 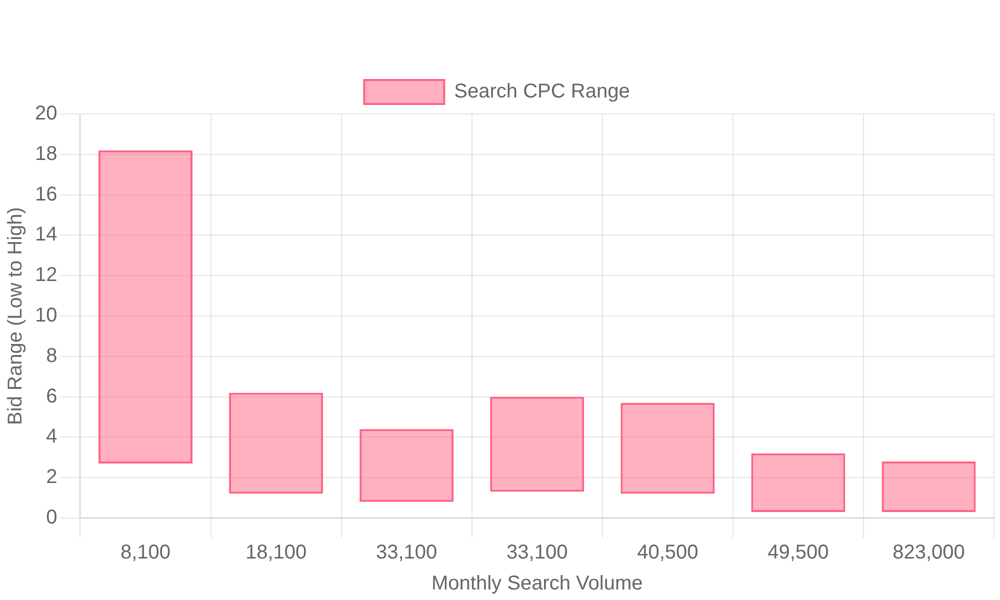 I want to click on x-tick-label: 823,000, so click(x=928, y=553).